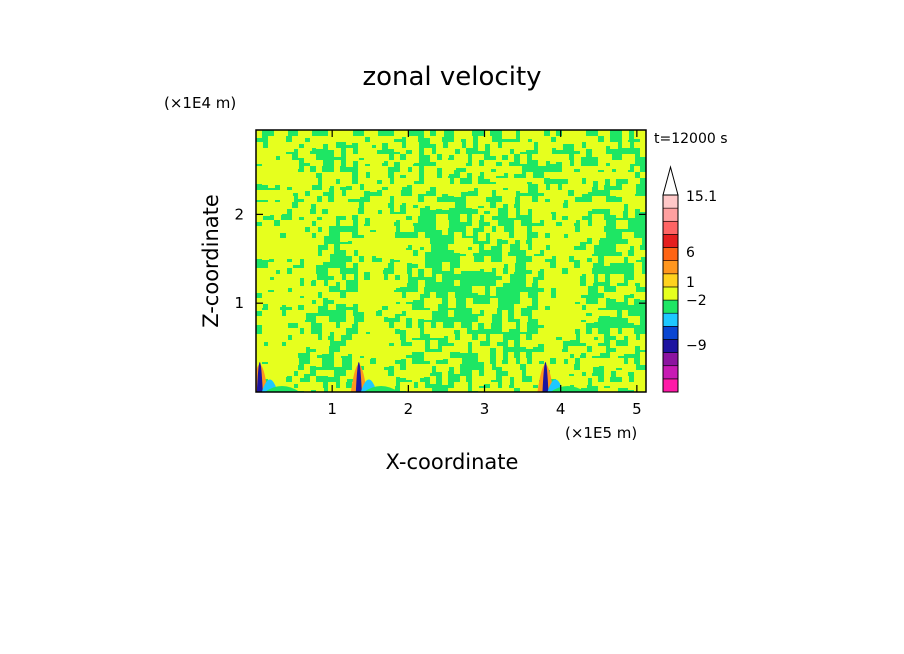 The height and width of the screenshot is (654, 904). I want to click on wave-core, so click(358, 377).